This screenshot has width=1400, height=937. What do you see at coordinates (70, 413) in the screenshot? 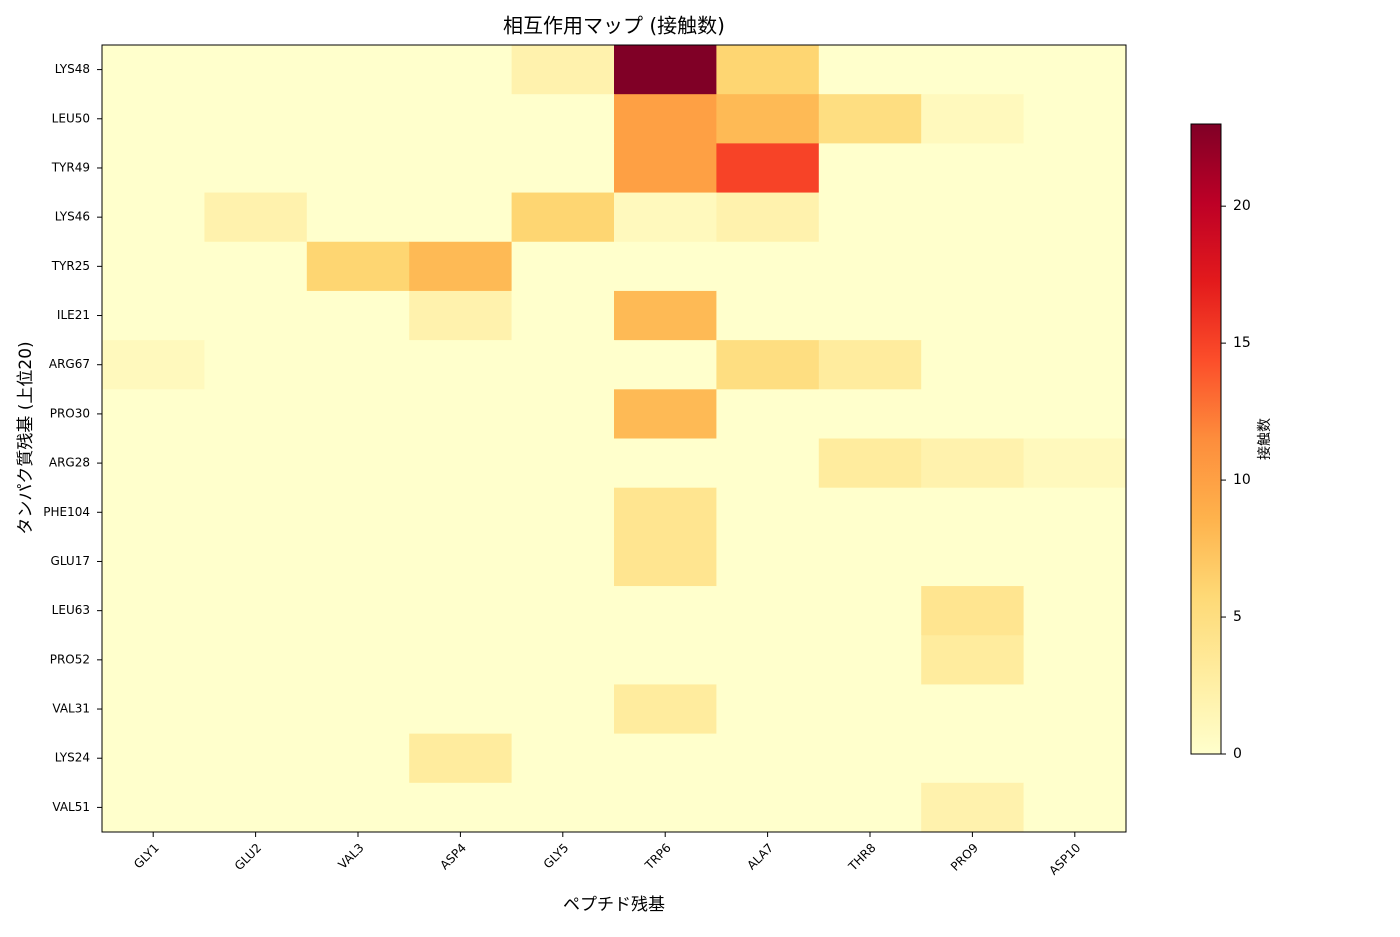
I see `y-tick-label: PRO30` at bounding box center [70, 413].